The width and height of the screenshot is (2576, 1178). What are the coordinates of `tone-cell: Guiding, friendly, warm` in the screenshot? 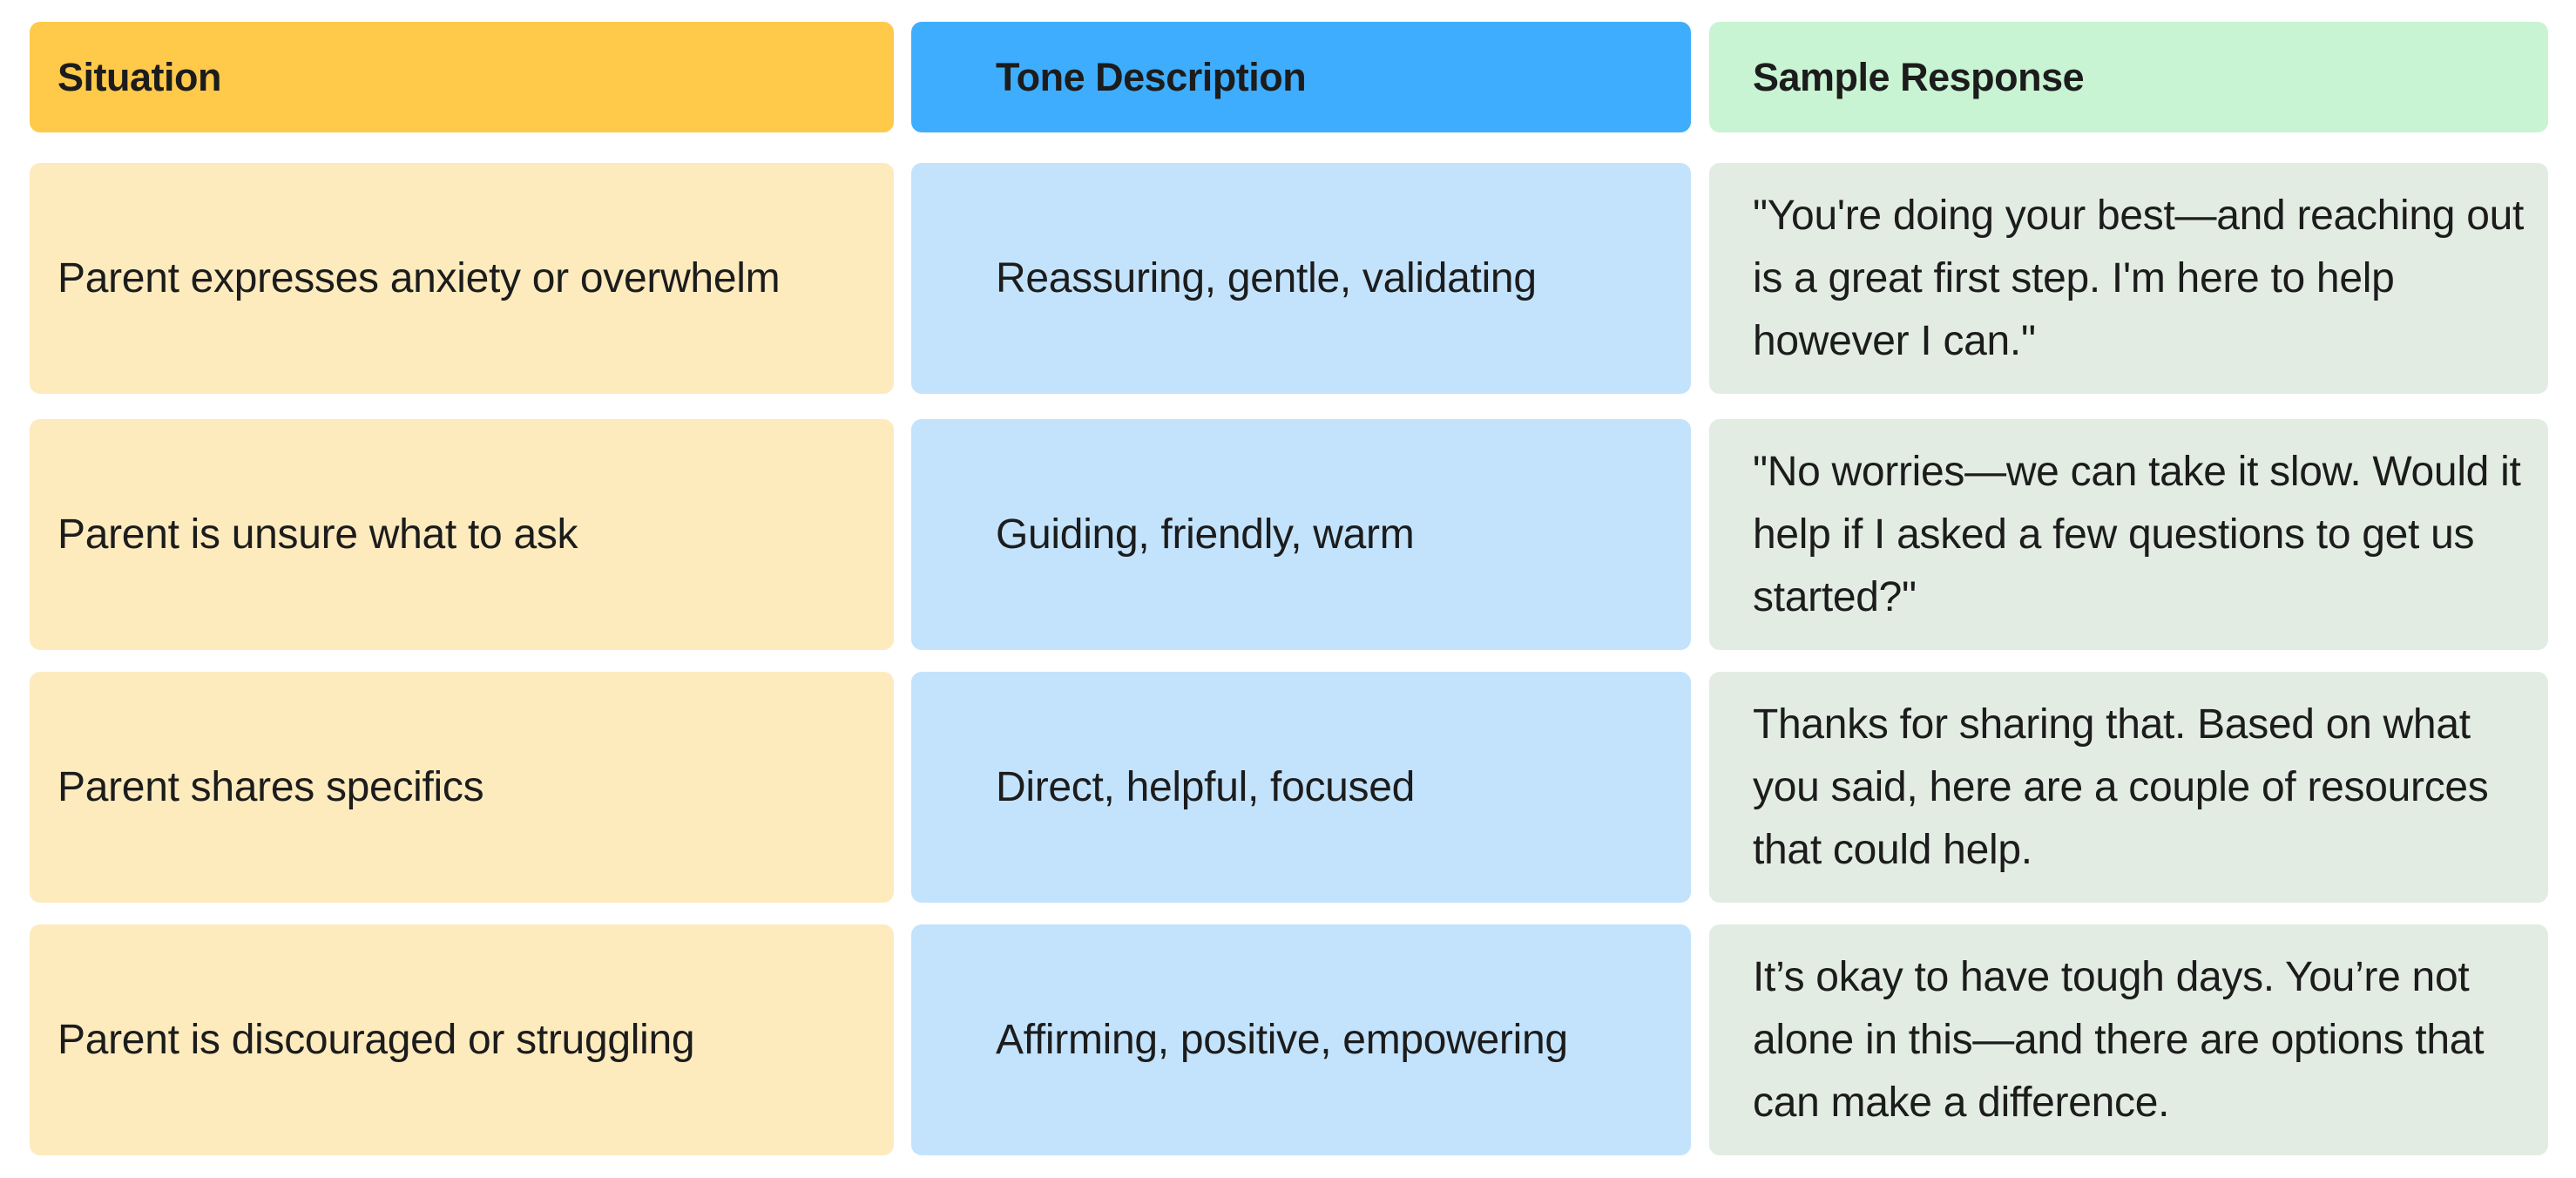 It's located at (1301, 534).